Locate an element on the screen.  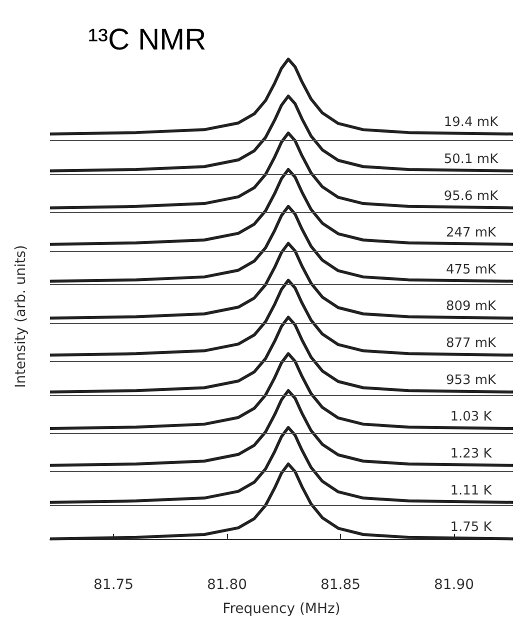
series-label: 19.4 mK is located at coordinates (471, 122).